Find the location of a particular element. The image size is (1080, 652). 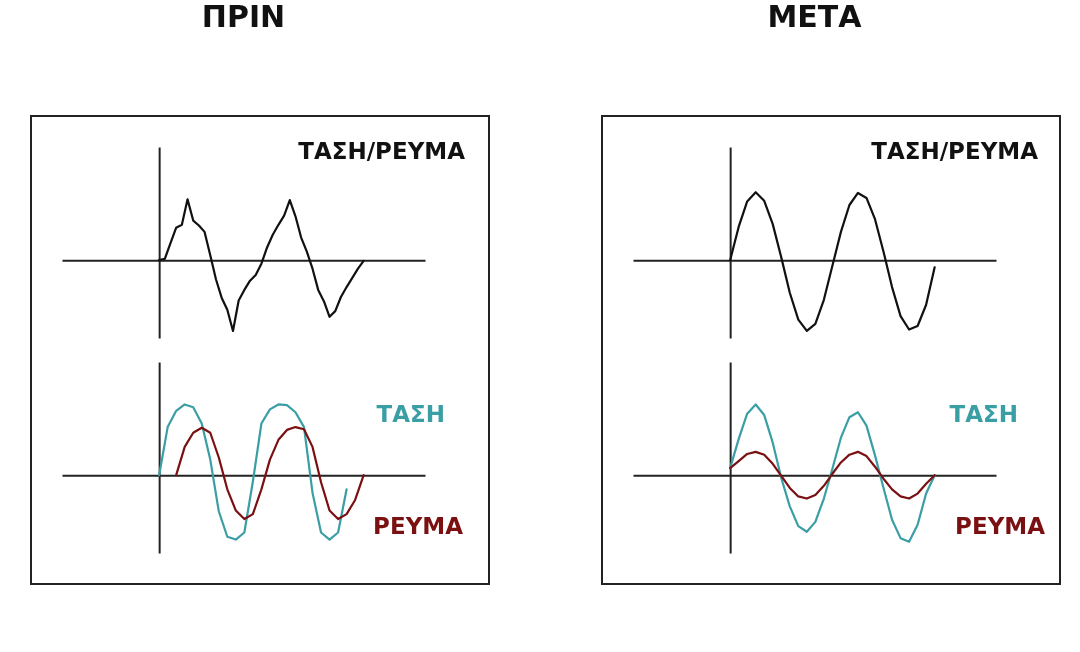

chart-title: ΜΕΤΑ is located at coordinates (815, 17).